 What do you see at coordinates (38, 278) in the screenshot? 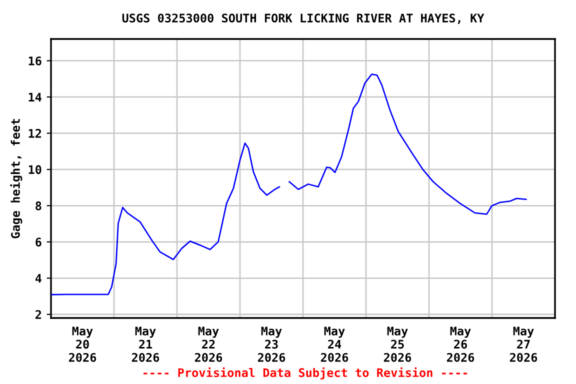
I see `y-tick-label: 4` at bounding box center [38, 278].